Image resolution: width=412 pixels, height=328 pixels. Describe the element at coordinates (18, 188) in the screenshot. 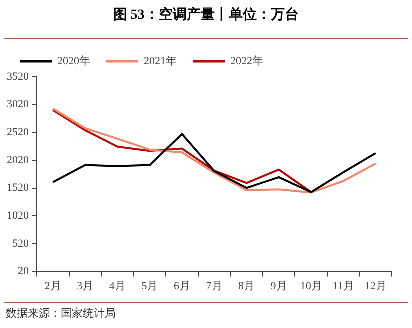

I see `y-tick-label: 1520` at that location.